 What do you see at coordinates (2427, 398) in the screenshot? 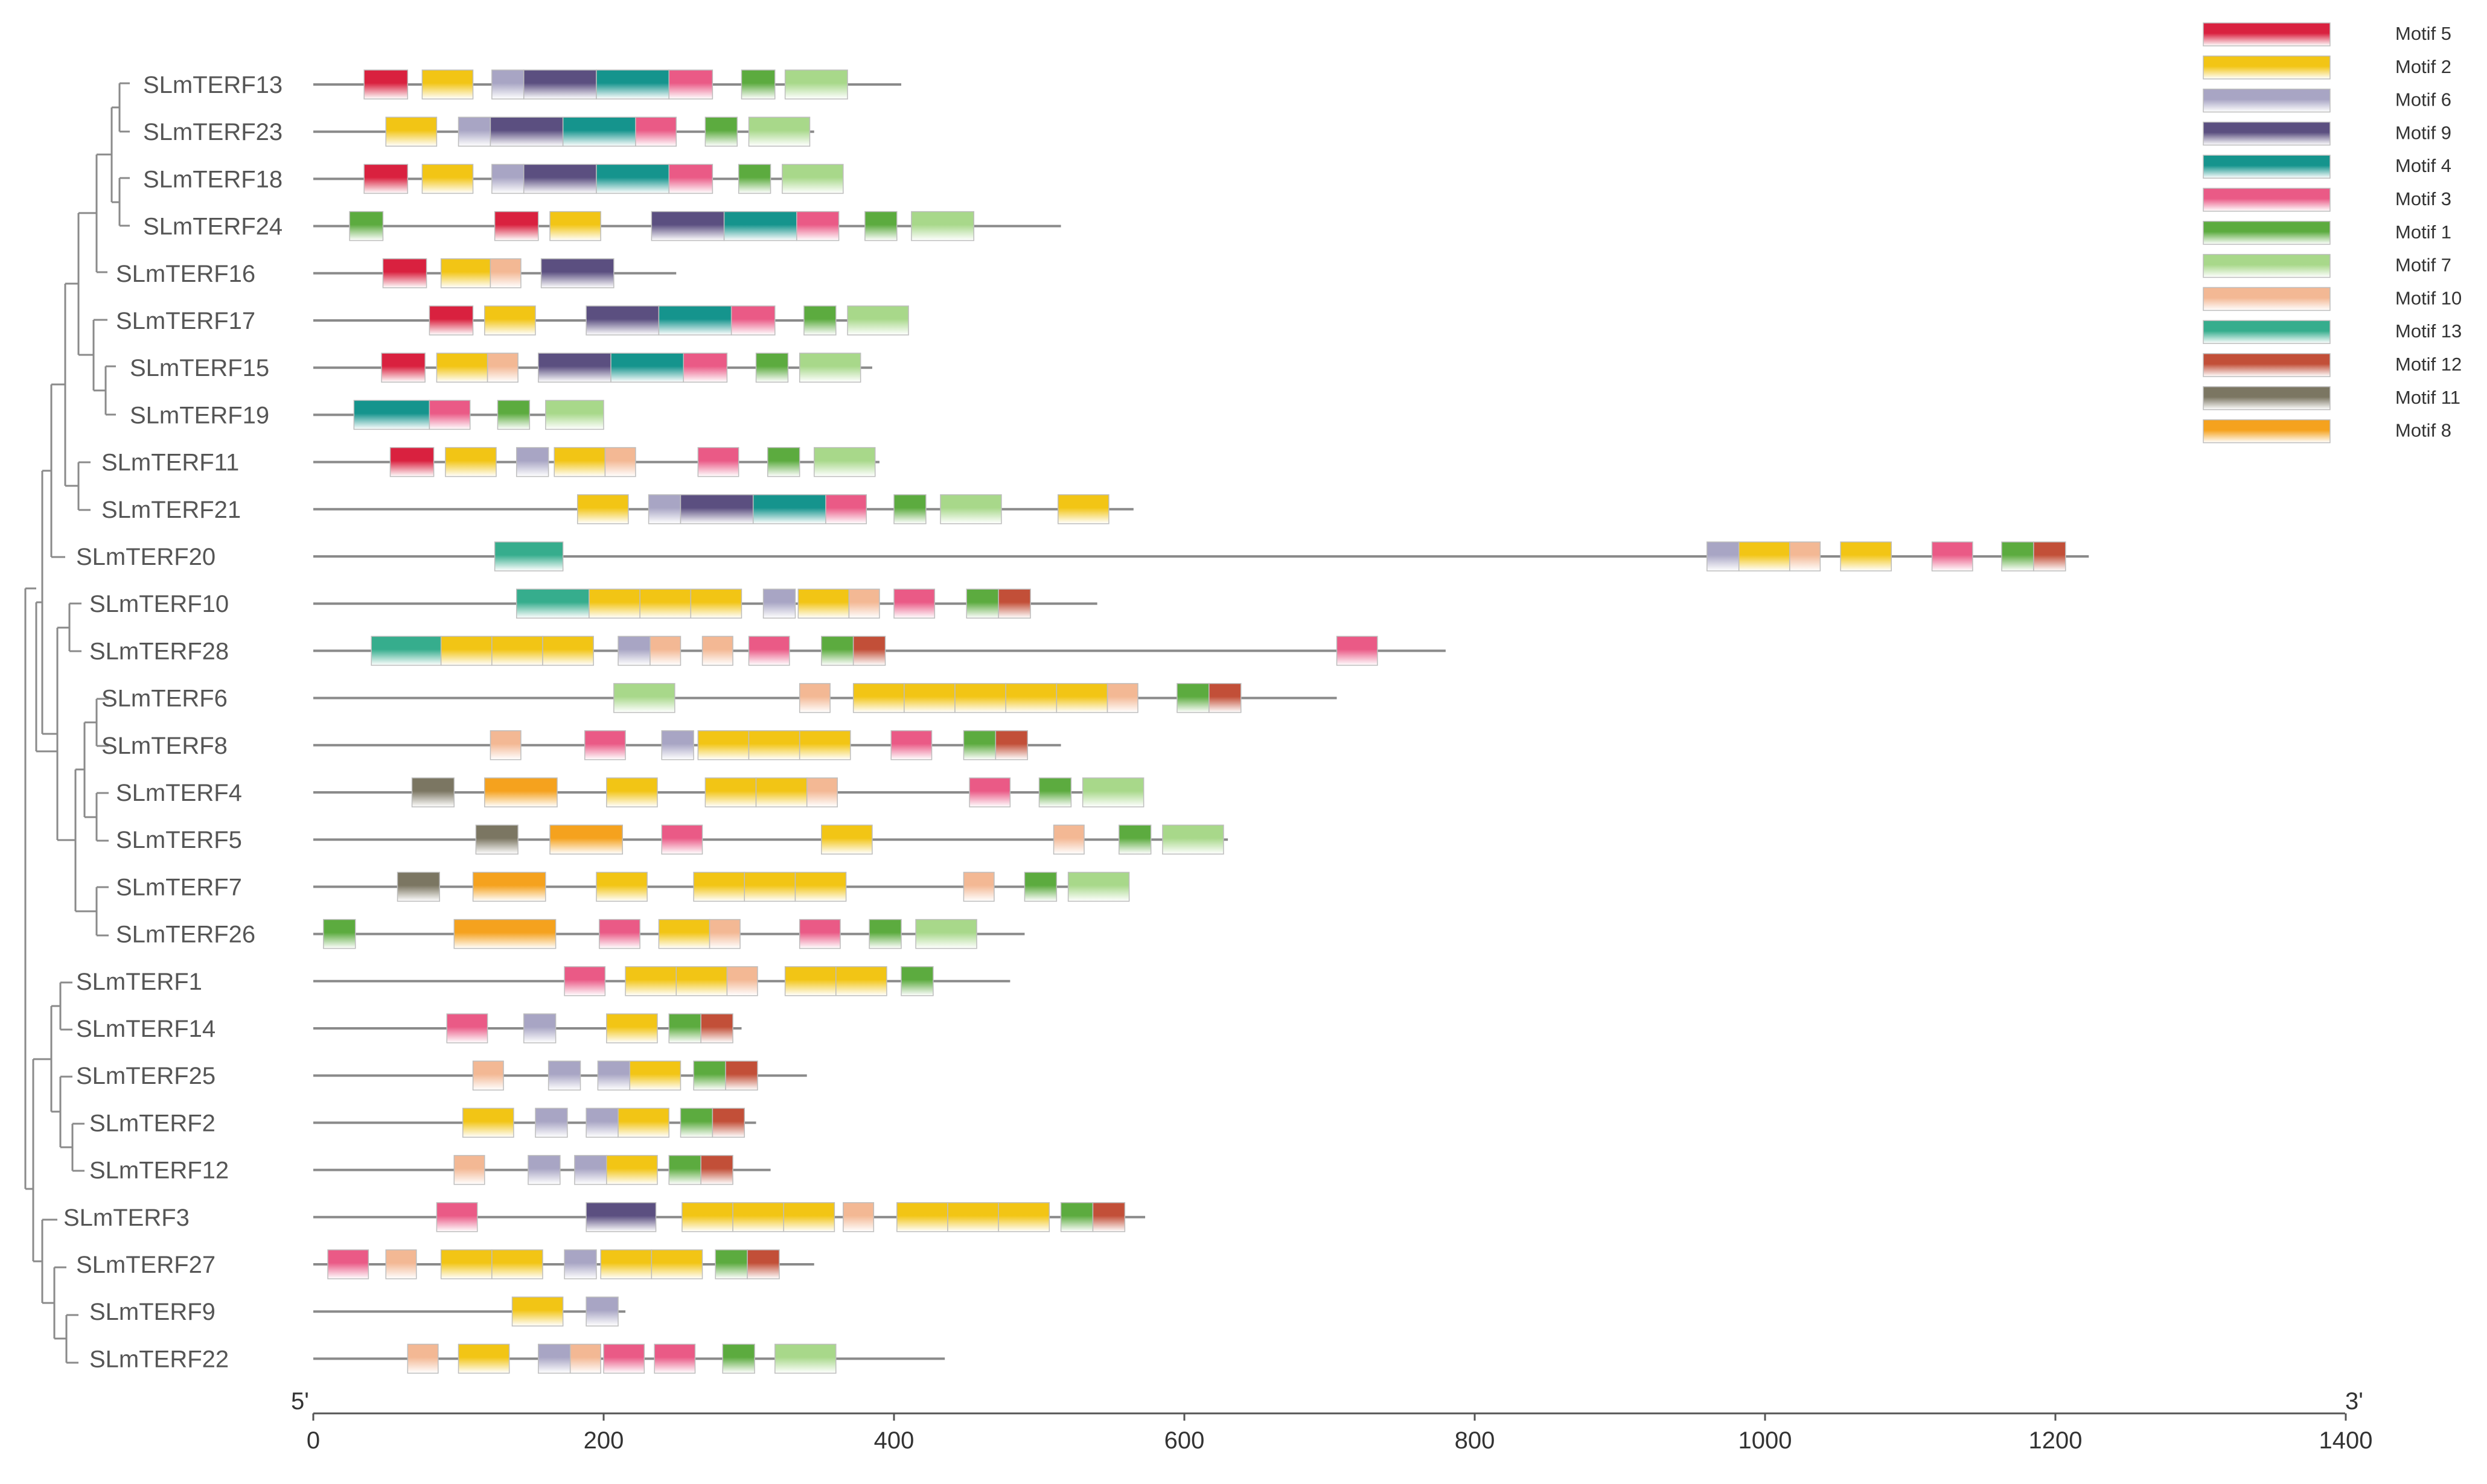
I see `legend-label: Motif 11` at bounding box center [2427, 398].